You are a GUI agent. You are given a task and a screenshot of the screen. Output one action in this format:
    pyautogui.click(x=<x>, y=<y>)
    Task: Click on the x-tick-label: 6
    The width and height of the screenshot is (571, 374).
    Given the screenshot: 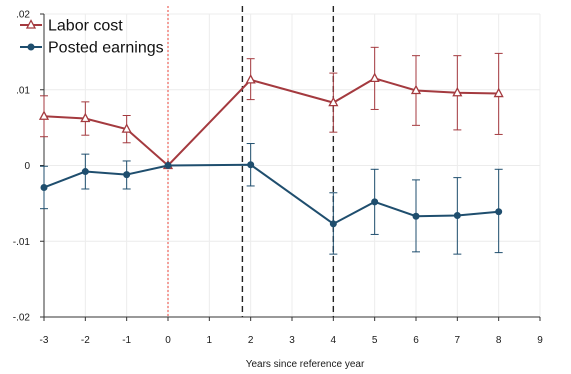 What is the action you would take?
    pyautogui.click(x=416, y=340)
    